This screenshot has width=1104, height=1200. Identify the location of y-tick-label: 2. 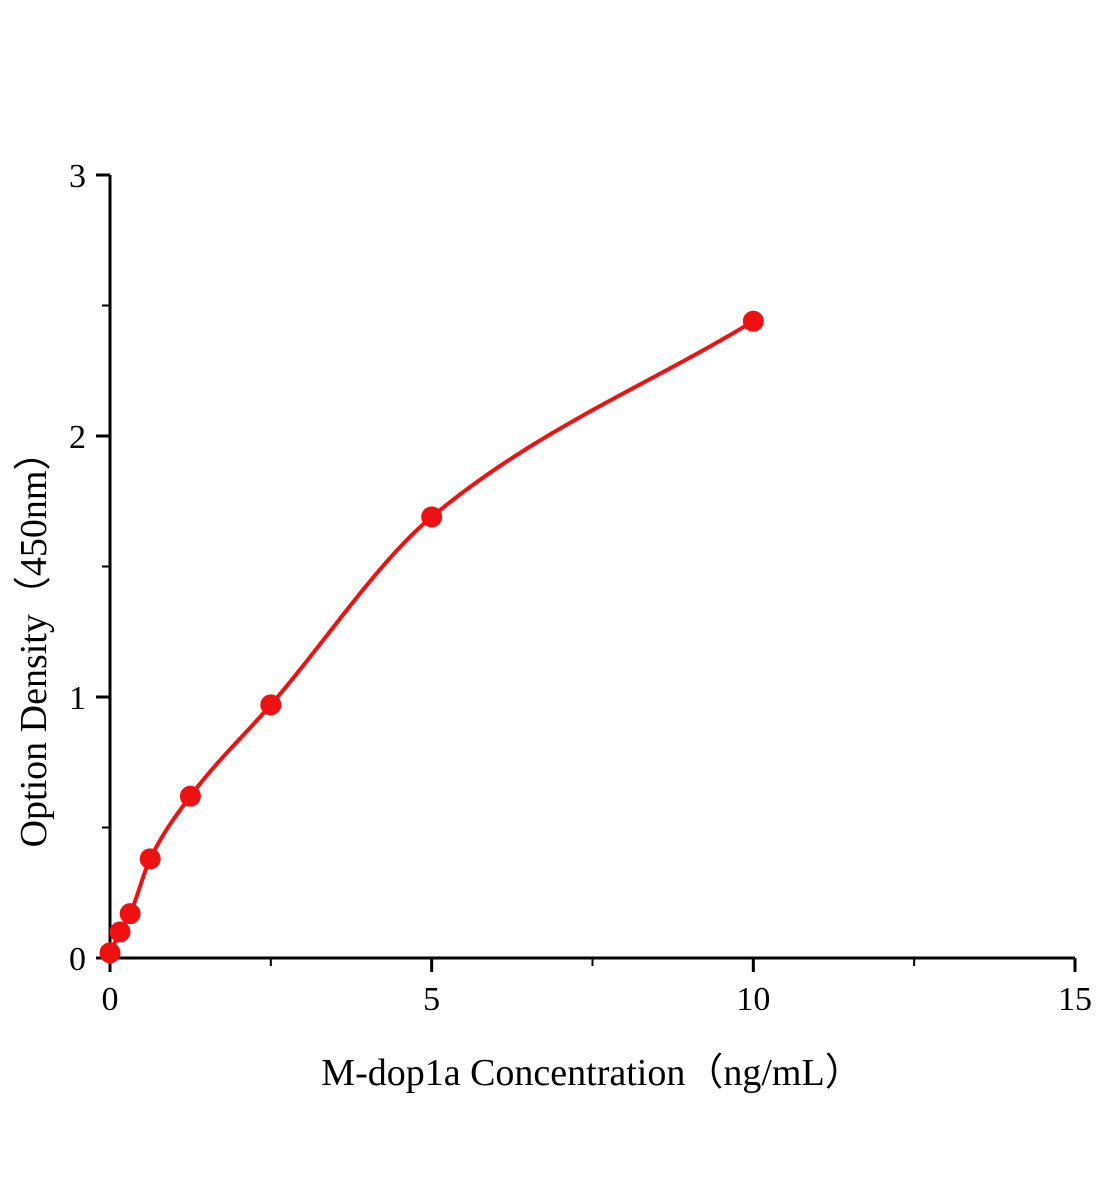
(77, 437).